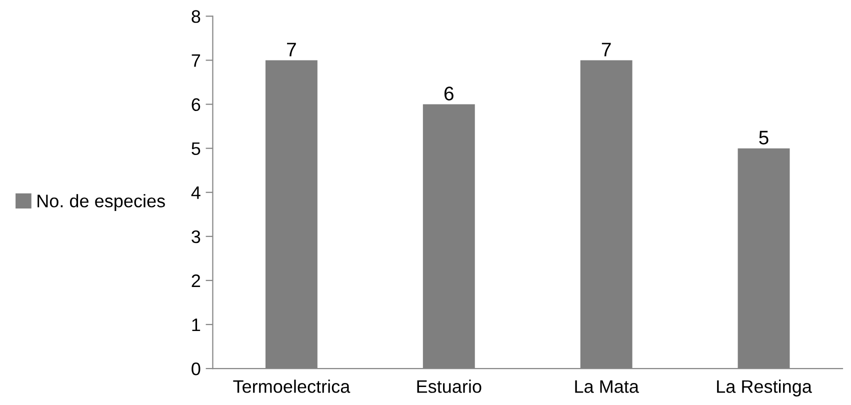 This screenshot has width=851, height=405. I want to click on y-tick-label: 6, so click(196, 105).